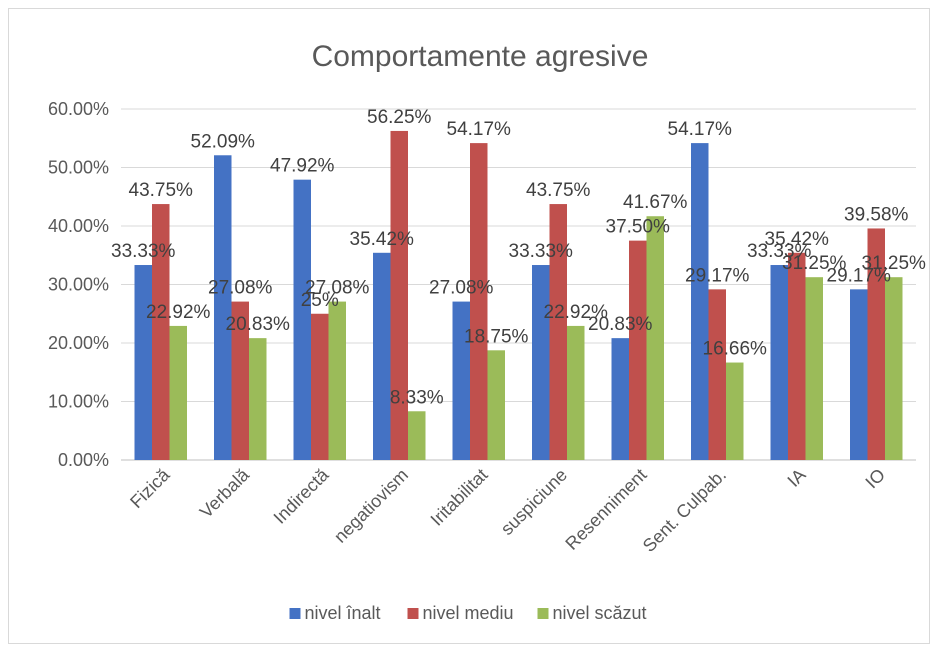 The width and height of the screenshot is (938, 652). Describe the element at coordinates (735, 349) in the screenshot. I see `data-label: 16.66%` at that location.